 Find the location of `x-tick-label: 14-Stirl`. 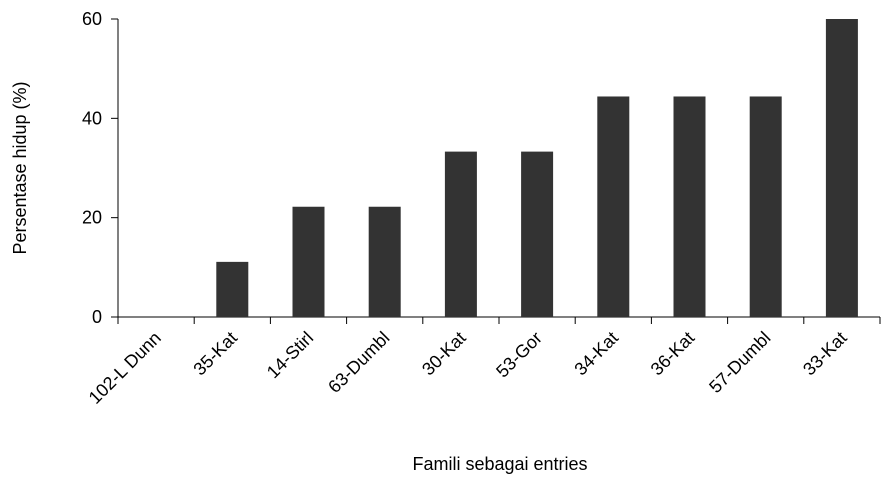

x-tick-label: 14-Stirl is located at coordinates (290, 355).